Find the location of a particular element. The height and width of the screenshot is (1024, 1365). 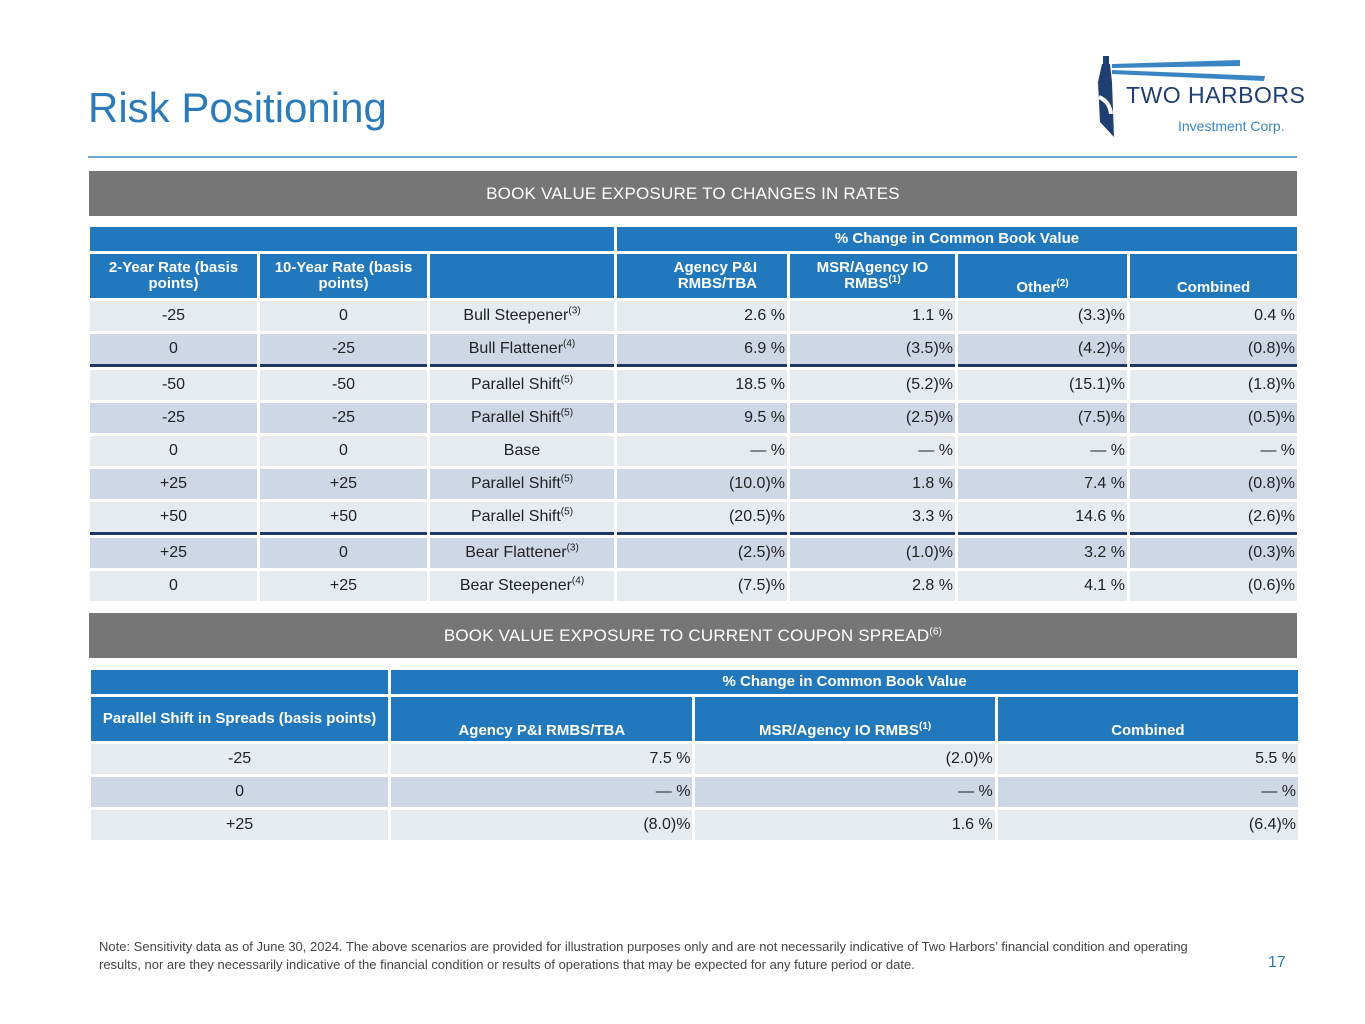

cell-other: 14.6 % is located at coordinates (1042, 518).